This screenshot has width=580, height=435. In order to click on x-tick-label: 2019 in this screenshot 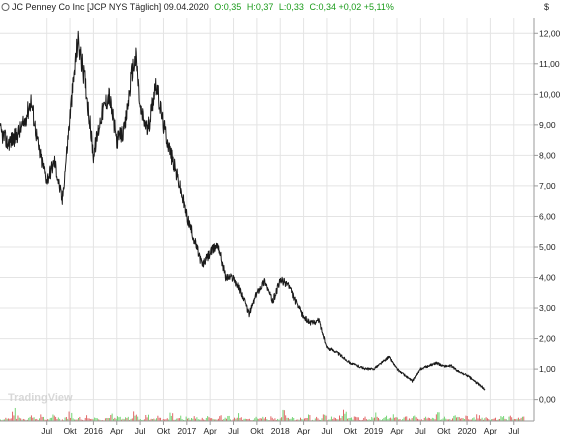, I will do `click(373, 430)`.